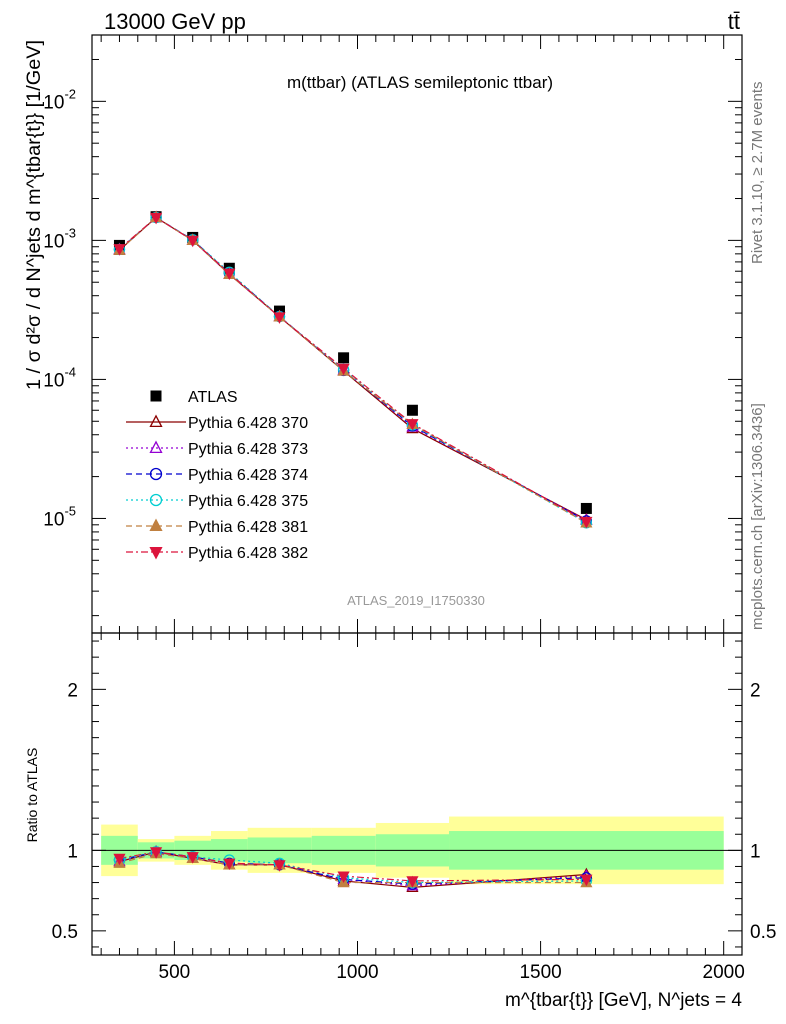 This screenshot has height=1024, width=786. What do you see at coordinates (65, 932) in the screenshot?
I see `ratio-y-tick-label-left: 0.5` at bounding box center [65, 932].